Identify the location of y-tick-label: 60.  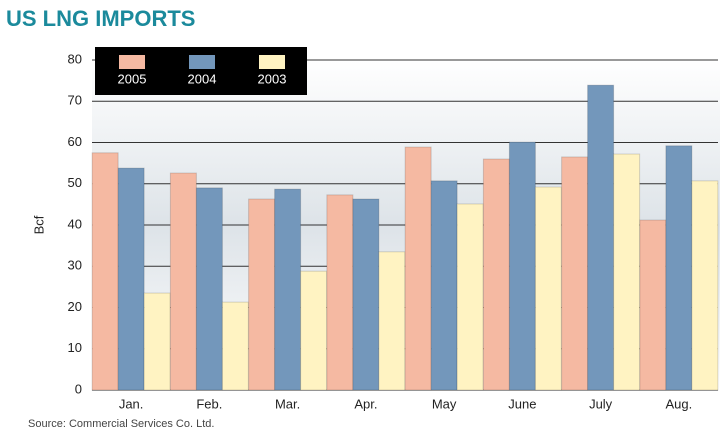
(75, 141).